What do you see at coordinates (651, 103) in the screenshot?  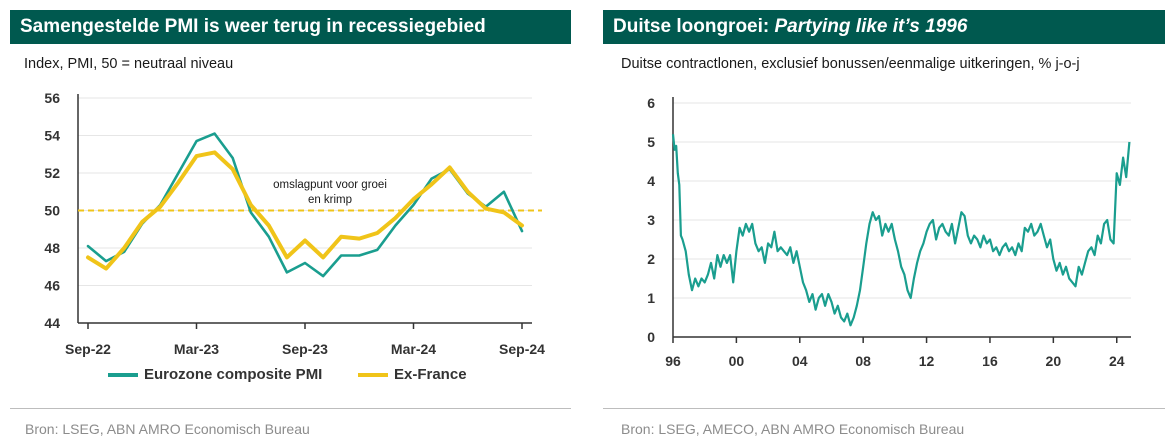 I see `y-tick-label: 6` at bounding box center [651, 103].